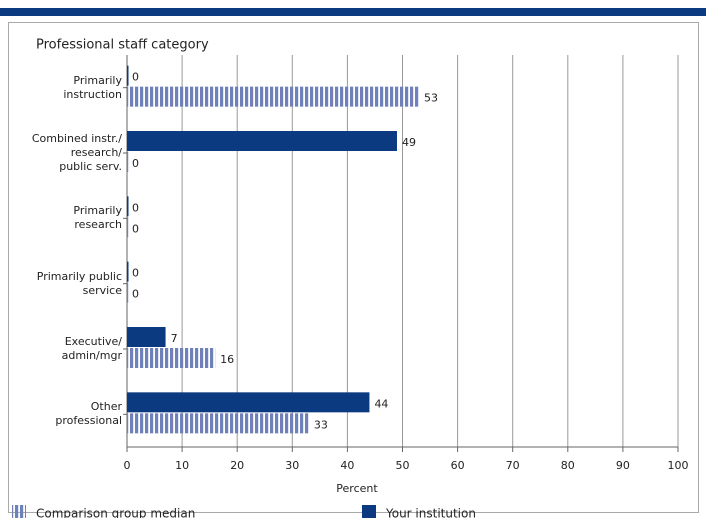 The height and width of the screenshot is (518, 706). I want to click on y-tick-label: Other professional, so click(88, 414).